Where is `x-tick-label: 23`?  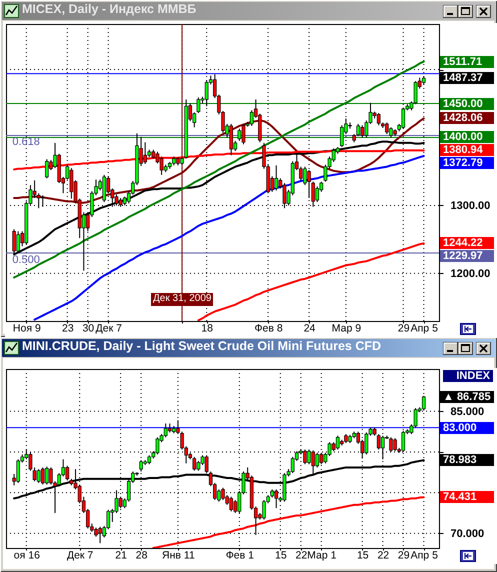
x-tick-label: 23 is located at coordinates (68, 328).